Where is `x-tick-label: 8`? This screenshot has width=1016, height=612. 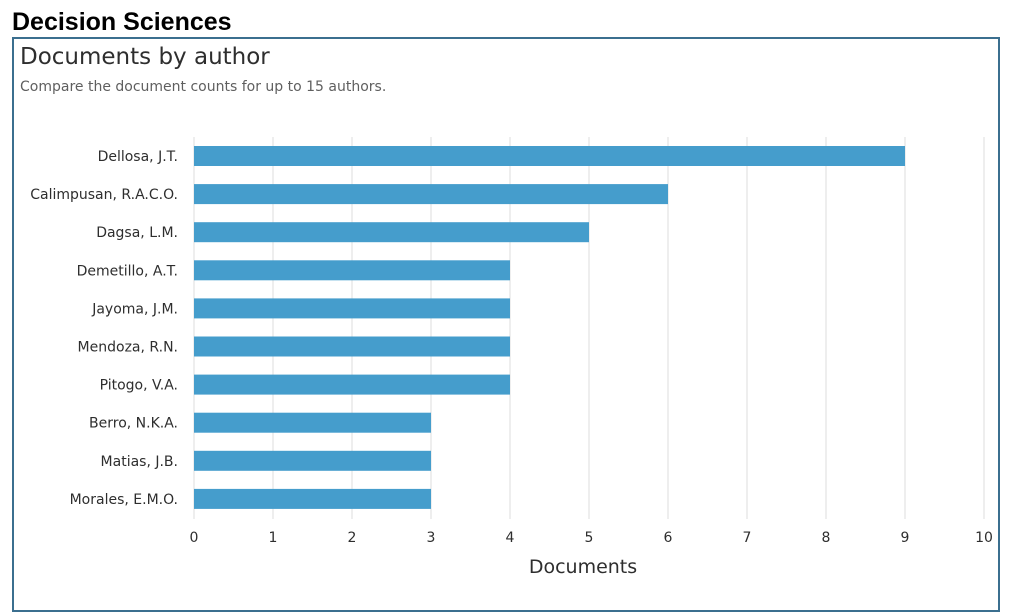 x-tick-label: 8 is located at coordinates (826, 538).